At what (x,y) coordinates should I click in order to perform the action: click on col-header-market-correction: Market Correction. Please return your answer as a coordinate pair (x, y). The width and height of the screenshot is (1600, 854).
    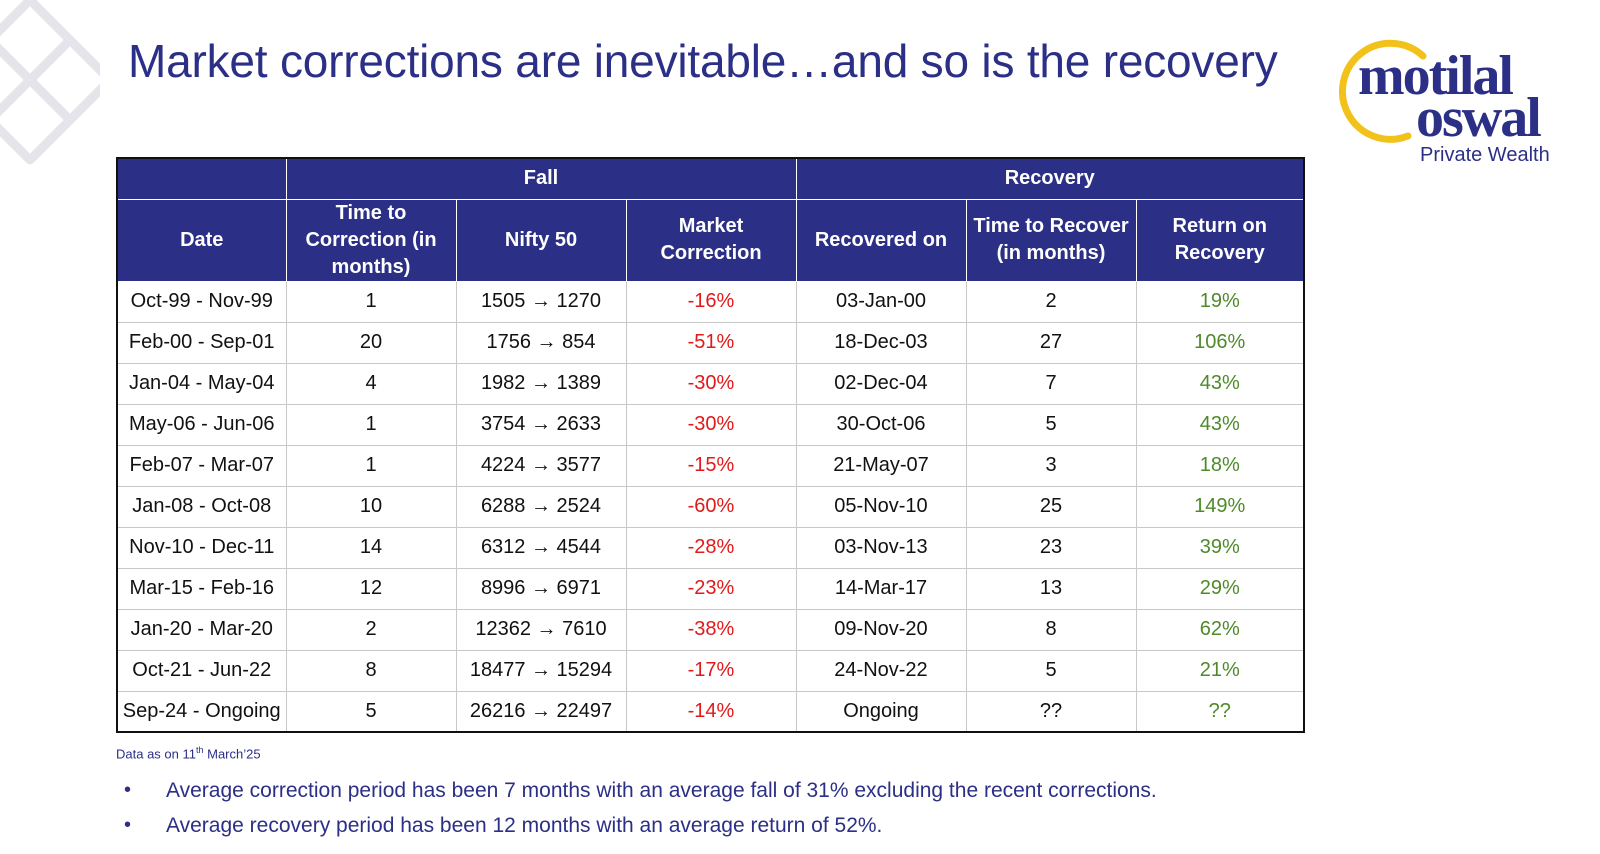
    Looking at the image, I should click on (711, 240).